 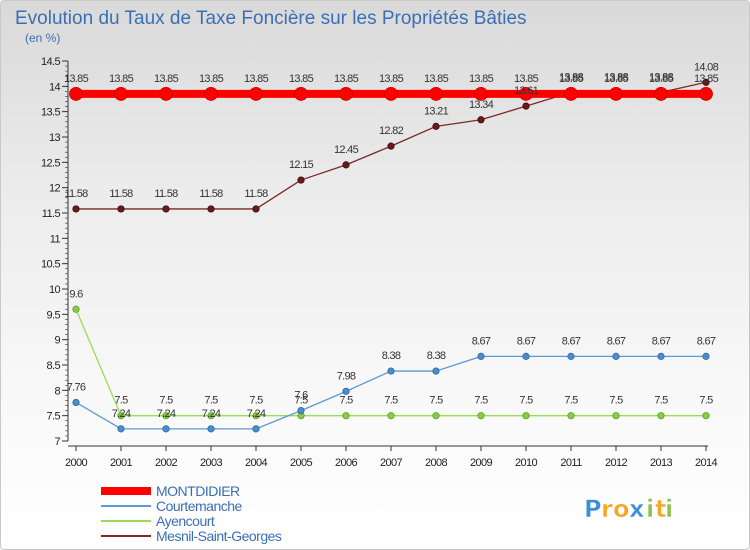 What do you see at coordinates (211, 463) in the screenshot?
I see `x-tick-label: 2003` at bounding box center [211, 463].